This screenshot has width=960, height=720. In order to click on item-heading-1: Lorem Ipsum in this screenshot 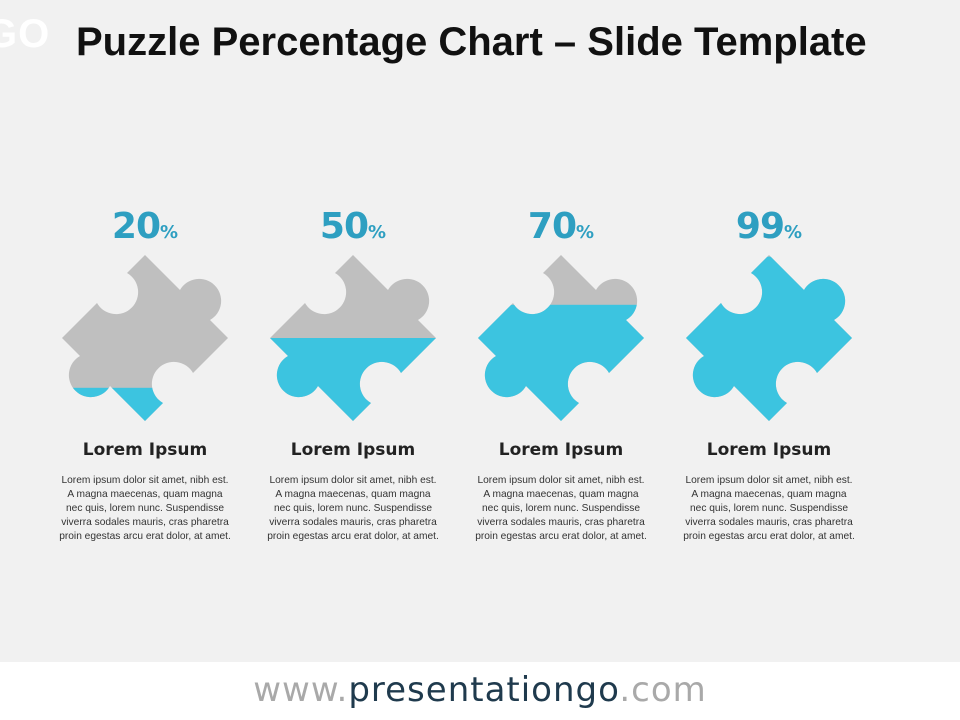, I will do `click(145, 450)`.